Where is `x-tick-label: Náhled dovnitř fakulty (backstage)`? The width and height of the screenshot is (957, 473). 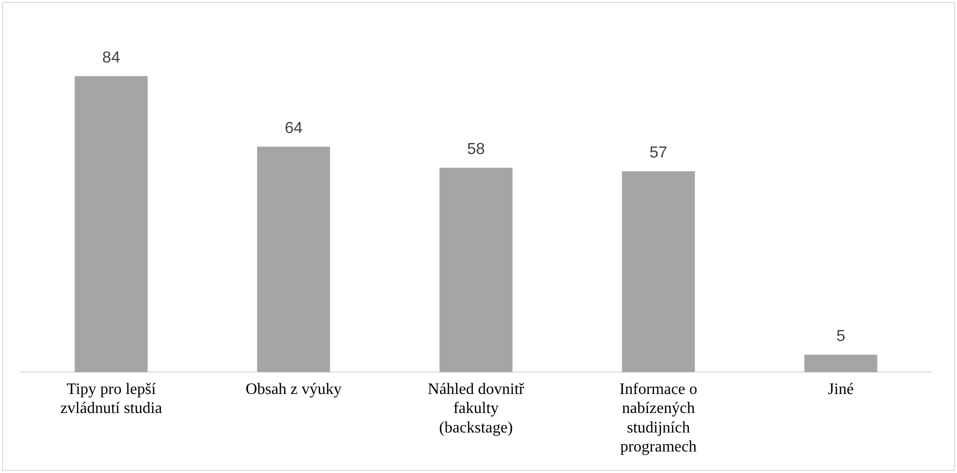 x-tick-label: Náhled dovnitř fakulty (backstage) is located at coordinates (476, 408).